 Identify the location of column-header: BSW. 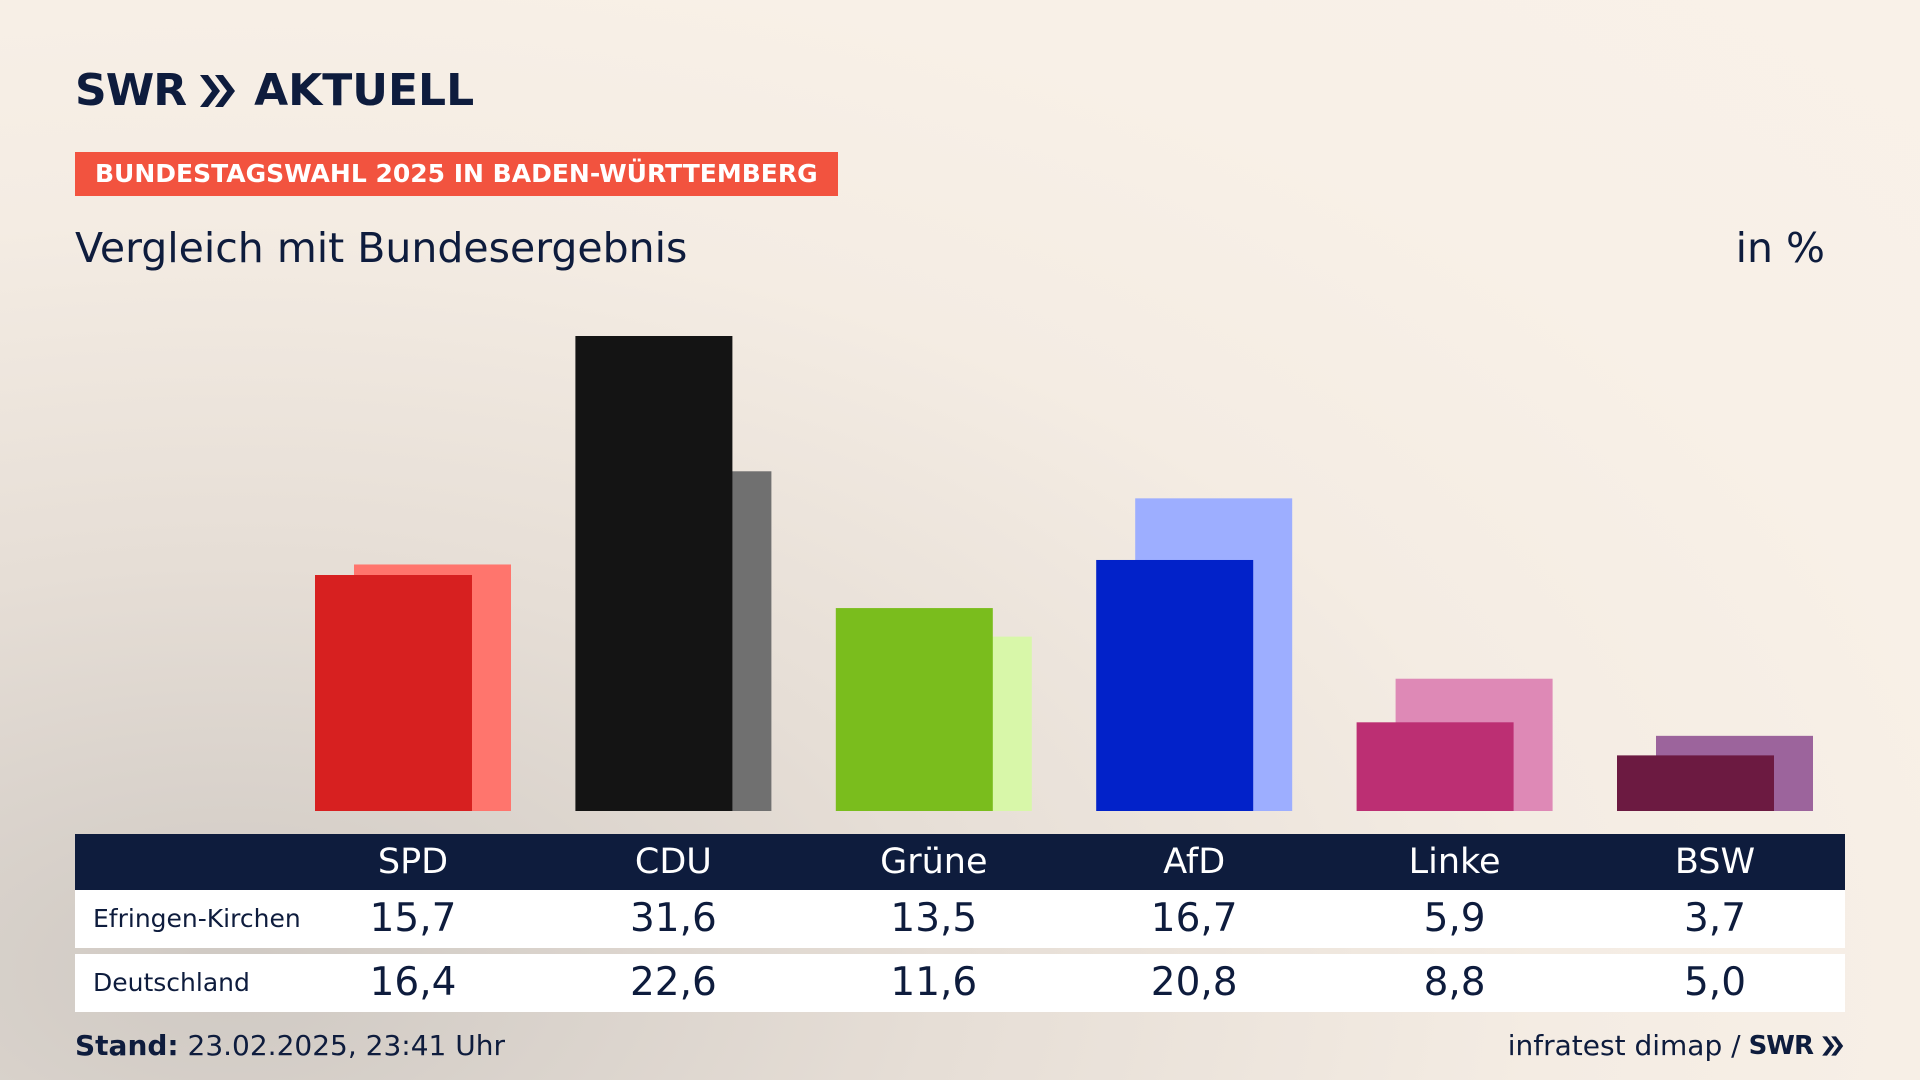
(1715, 862).